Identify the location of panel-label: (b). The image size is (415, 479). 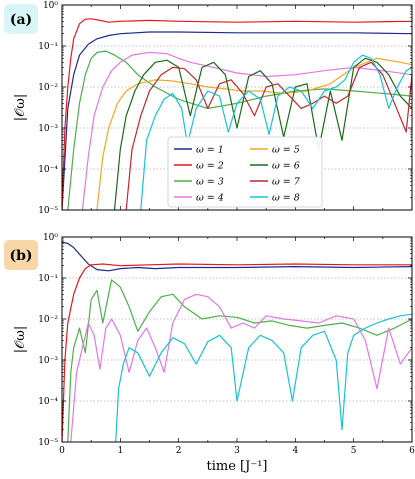
(20, 256).